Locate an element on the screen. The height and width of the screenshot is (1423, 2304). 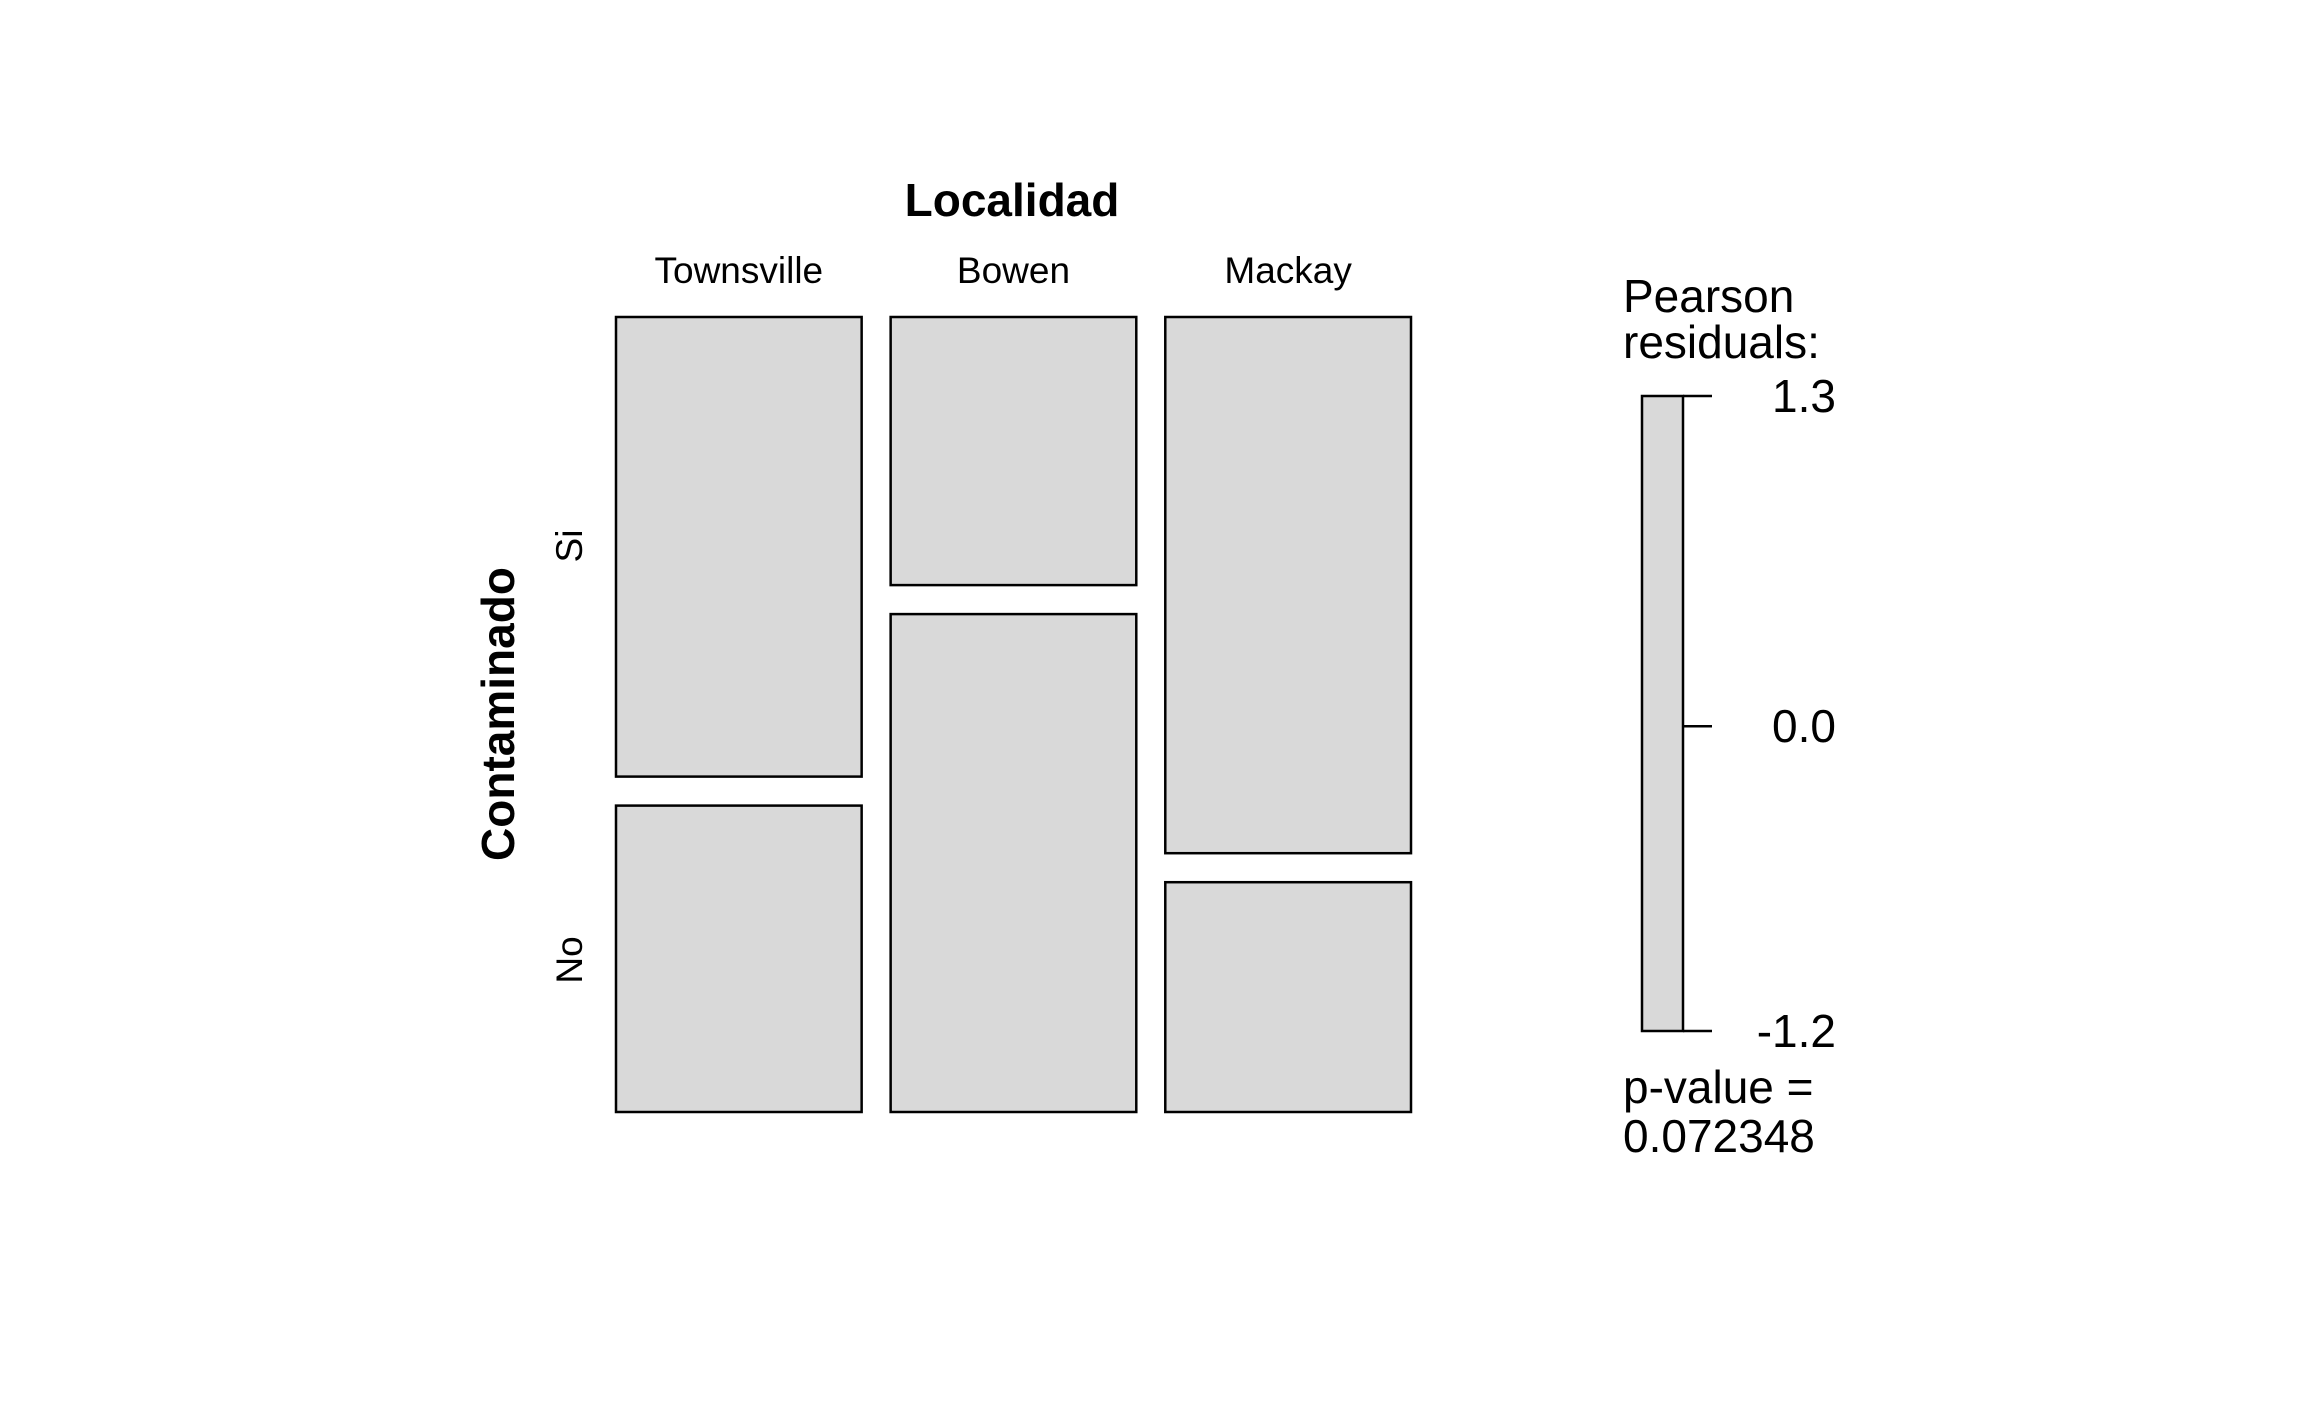
row-label-si: Si is located at coordinates (569, 546).